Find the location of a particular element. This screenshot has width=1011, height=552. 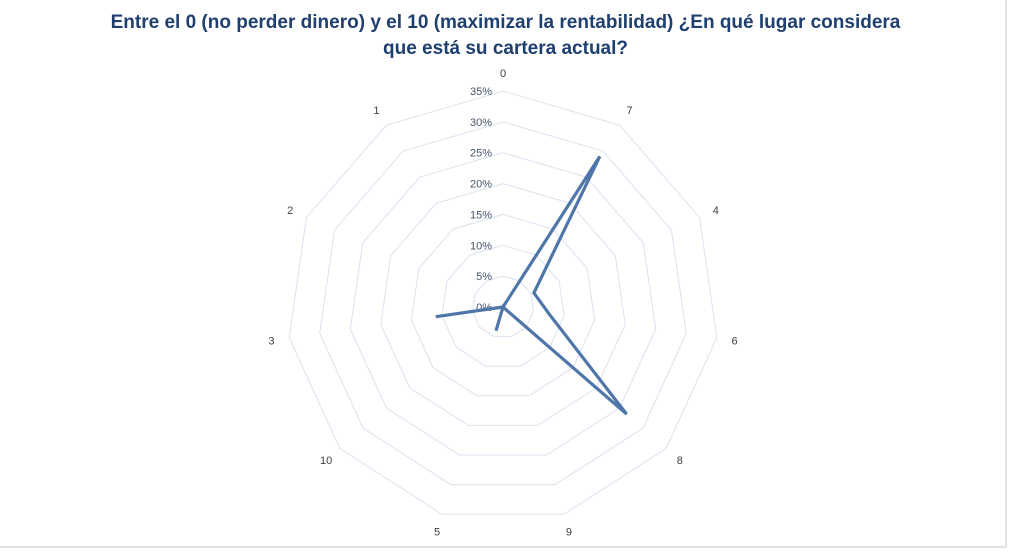

category-label: 6 is located at coordinates (735, 341).